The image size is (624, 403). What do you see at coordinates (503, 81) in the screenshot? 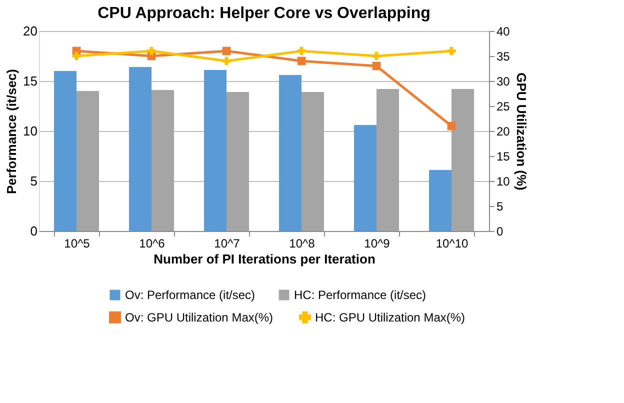
I see `y2-tick-label: 30` at bounding box center [503, 81].